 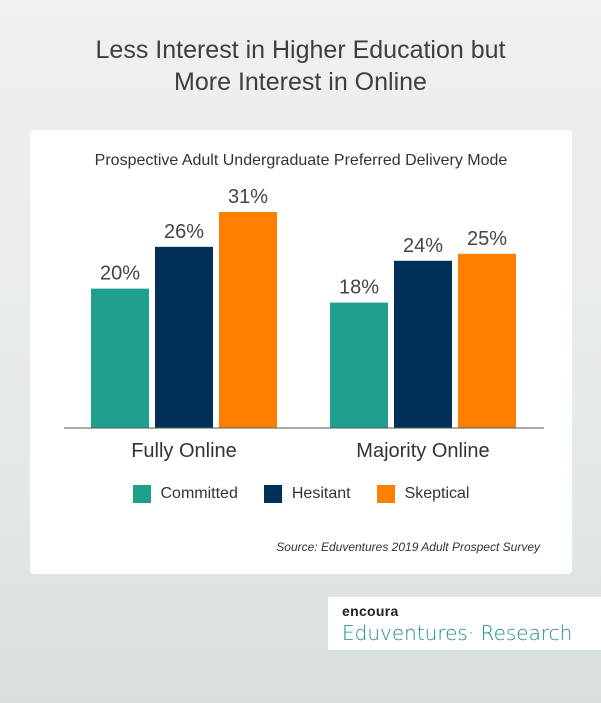 What do you see at coordinates (300, 50) in the screenshot?
I see `title-line-1: Less Interest in Higher Education but` at bounding box center [300, 50].